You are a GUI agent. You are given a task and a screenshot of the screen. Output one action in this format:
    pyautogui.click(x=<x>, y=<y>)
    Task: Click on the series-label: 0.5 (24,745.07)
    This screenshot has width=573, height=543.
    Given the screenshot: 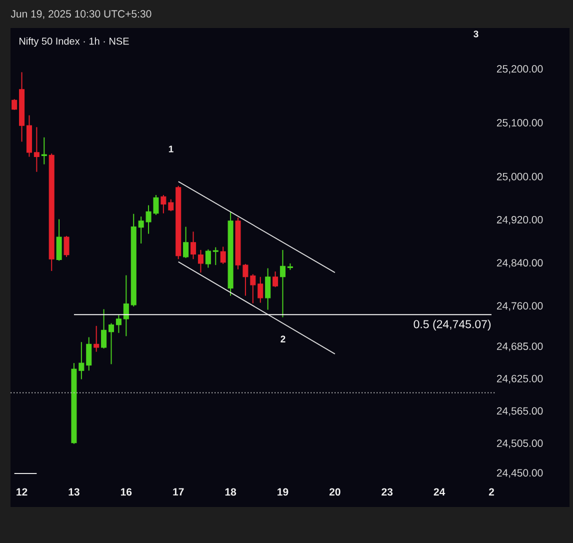 What is the action you would take?
    pyautogui.click(x=452, y=325)
    